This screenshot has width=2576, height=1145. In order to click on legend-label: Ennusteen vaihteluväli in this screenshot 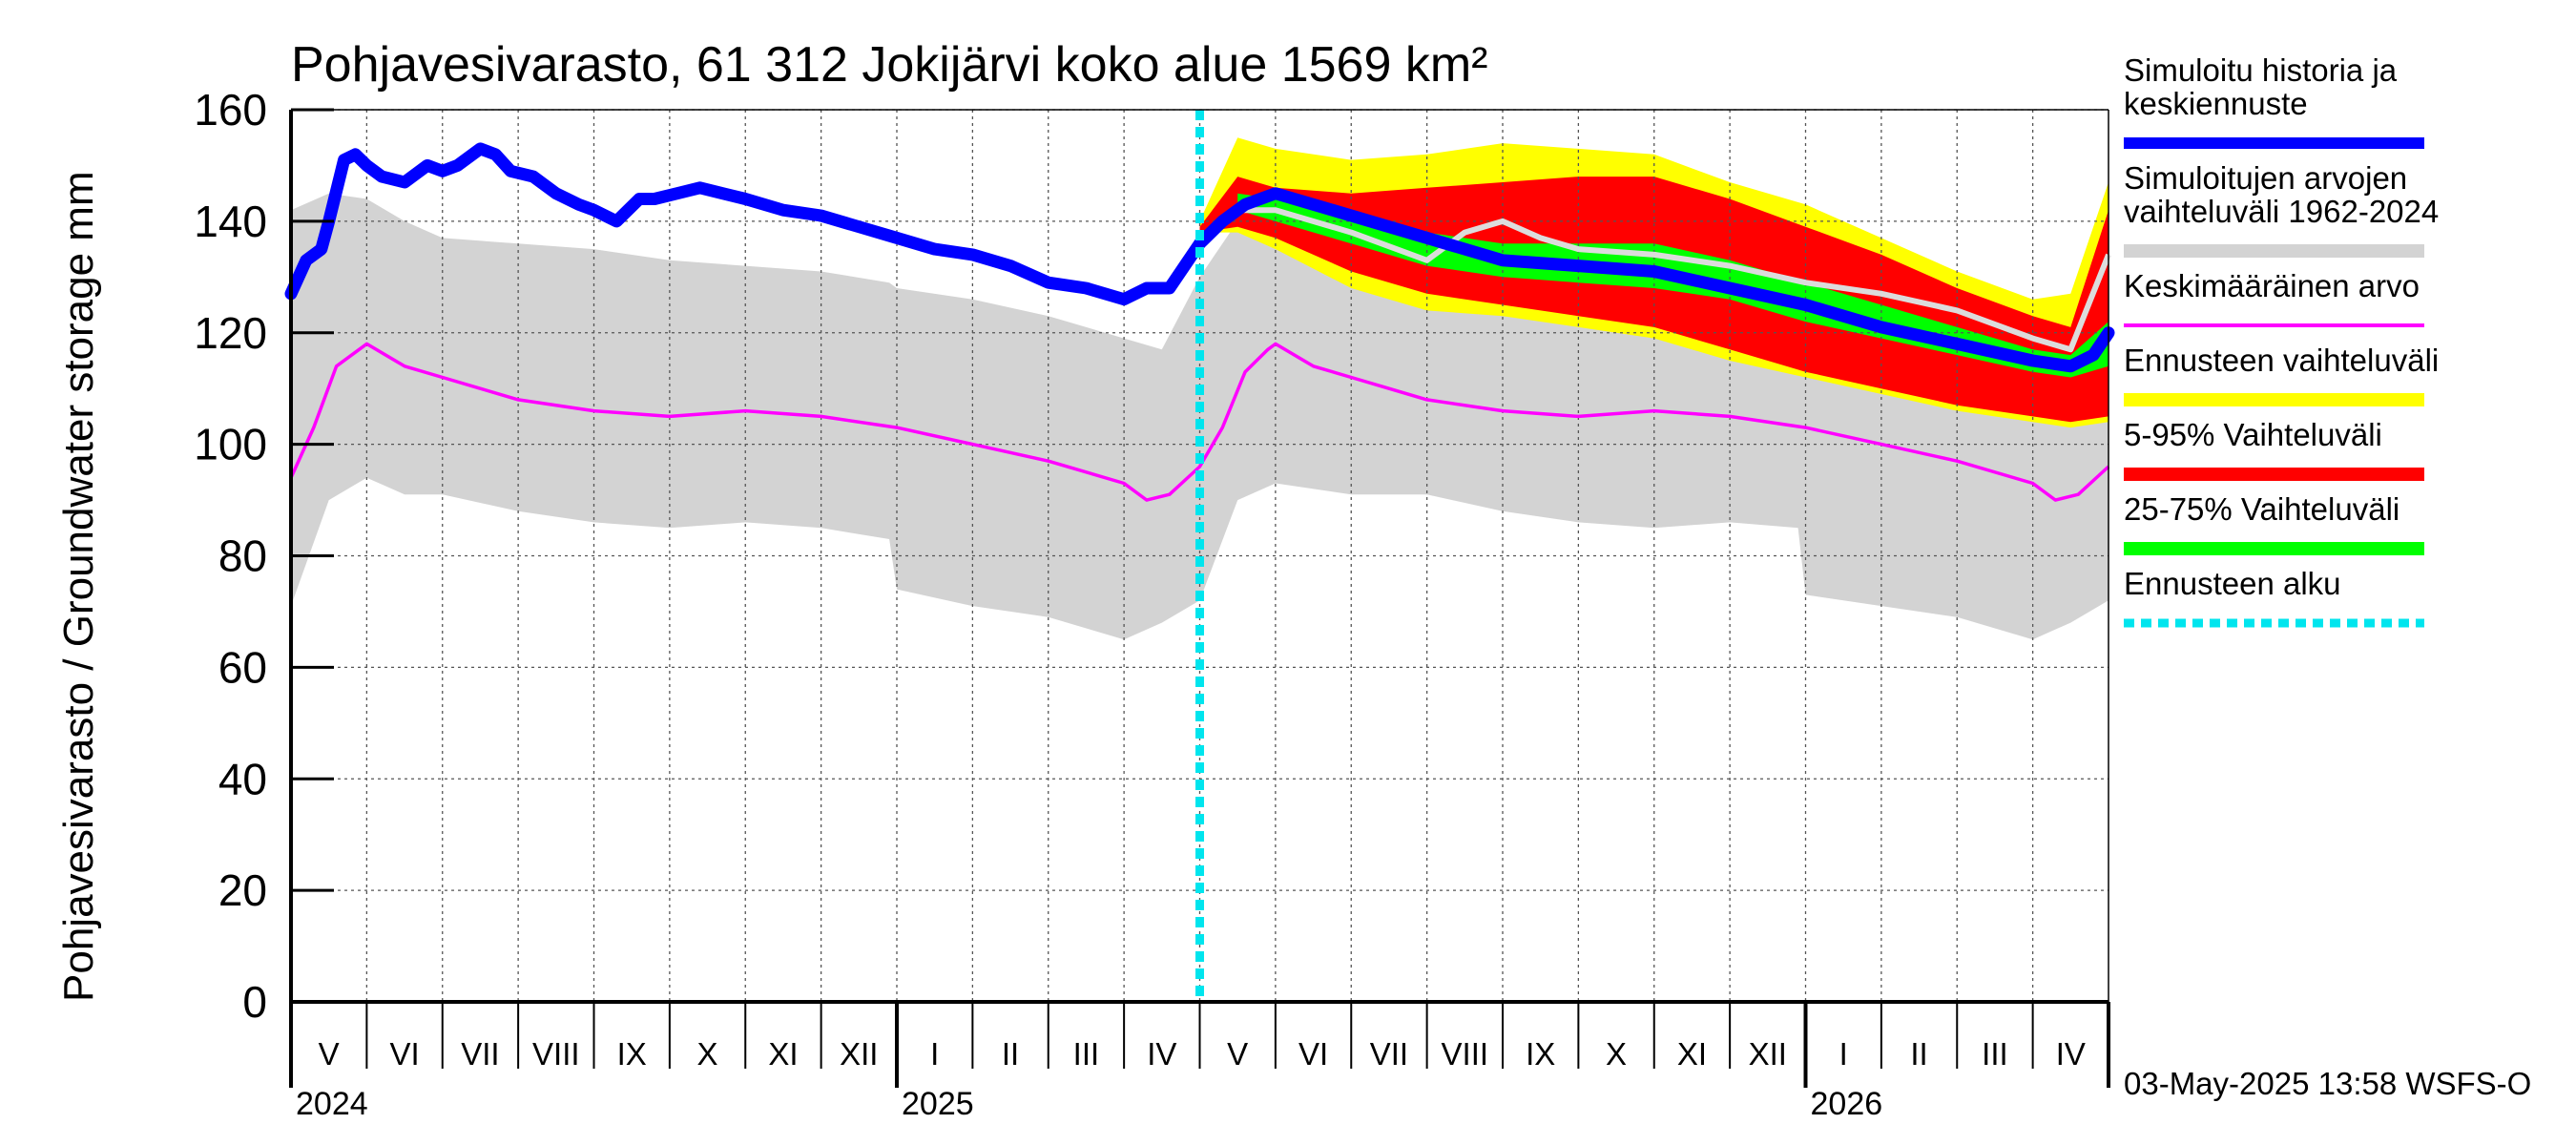, I will do `click(2281, 361)`.